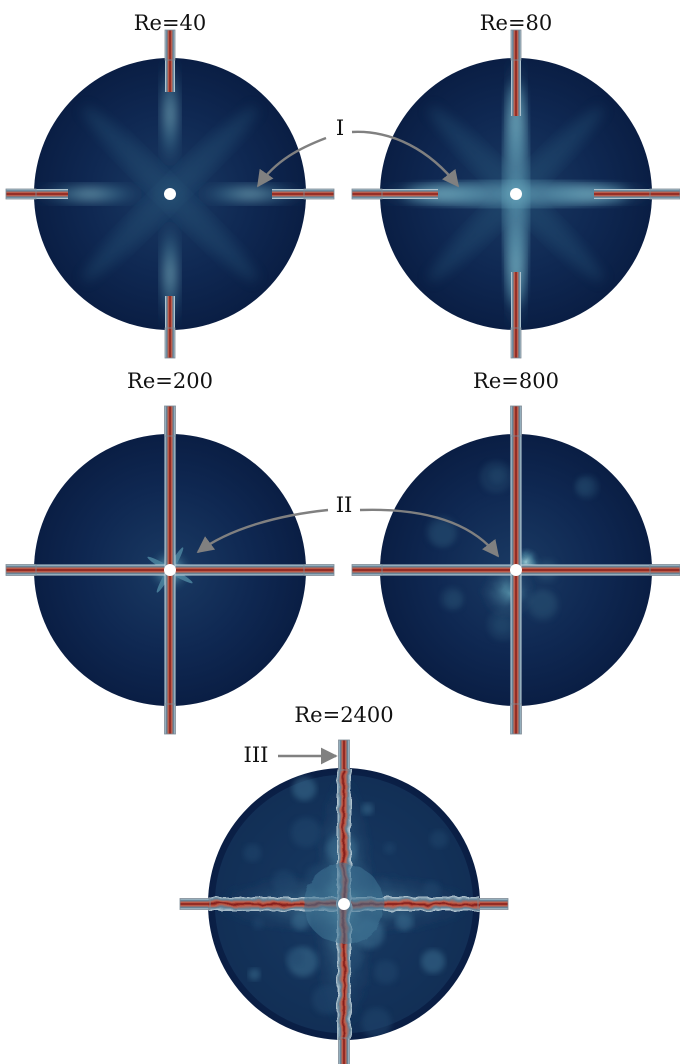 Image resolution: width=680 pixels, height=1064 pixels. Describe the element at coordinates (405, 159) in the screenshot. I see `arrow-I-right` at that location.